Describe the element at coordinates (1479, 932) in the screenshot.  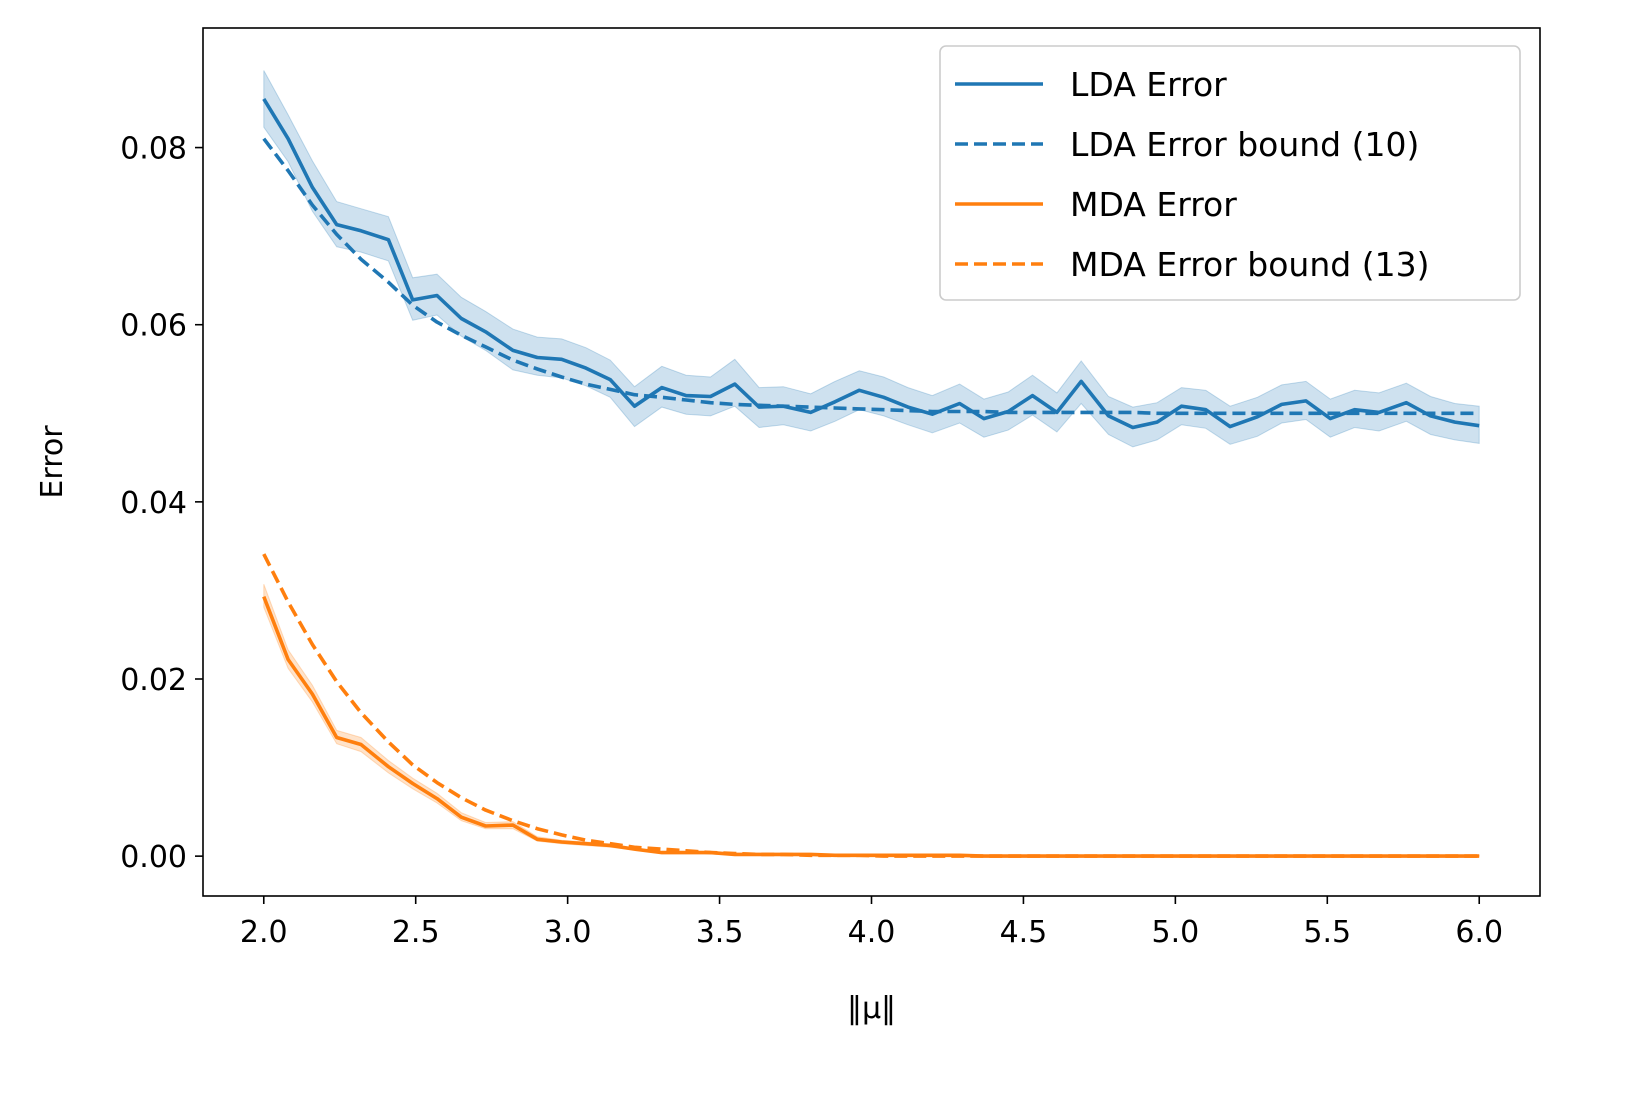
I see `x-tick-label: 6.0` at that location.